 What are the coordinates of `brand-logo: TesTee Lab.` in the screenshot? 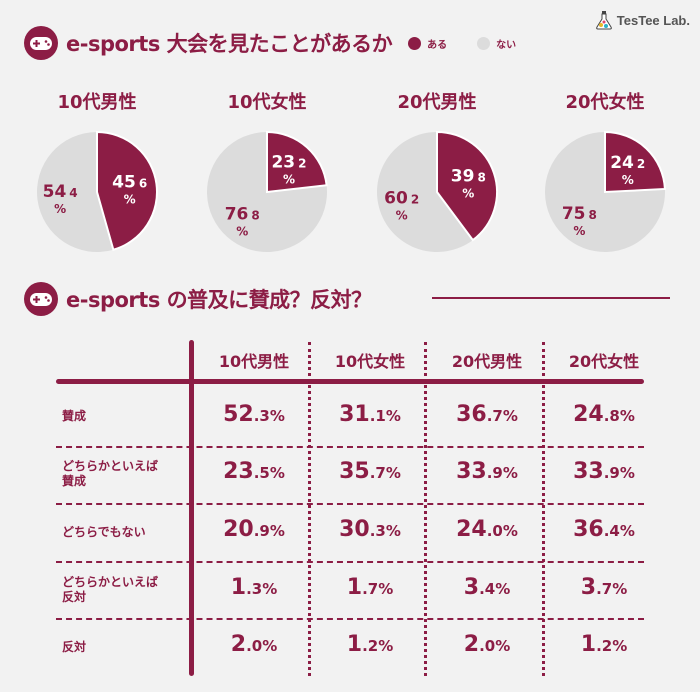 It's located at (642, 20).